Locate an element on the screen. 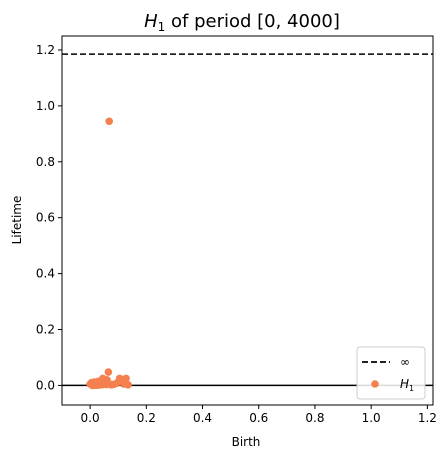 The image size is (446, 464). x-axis-label: Birth is located at coordinates (246, 442).